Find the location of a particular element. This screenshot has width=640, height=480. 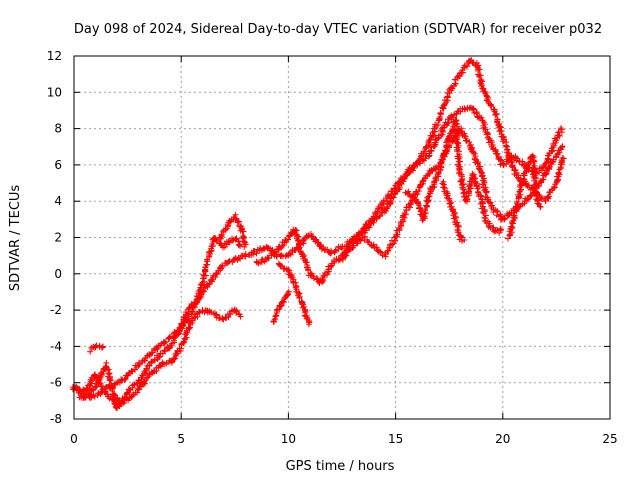

x-tick-label: 10 is located at coordinates (288, 439).